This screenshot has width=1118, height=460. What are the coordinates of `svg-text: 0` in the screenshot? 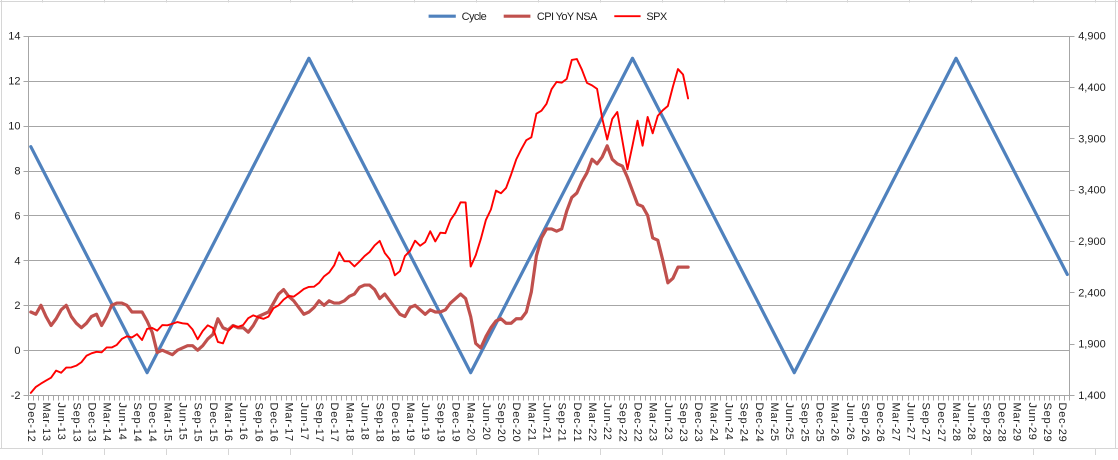 It's located at (17, 351).